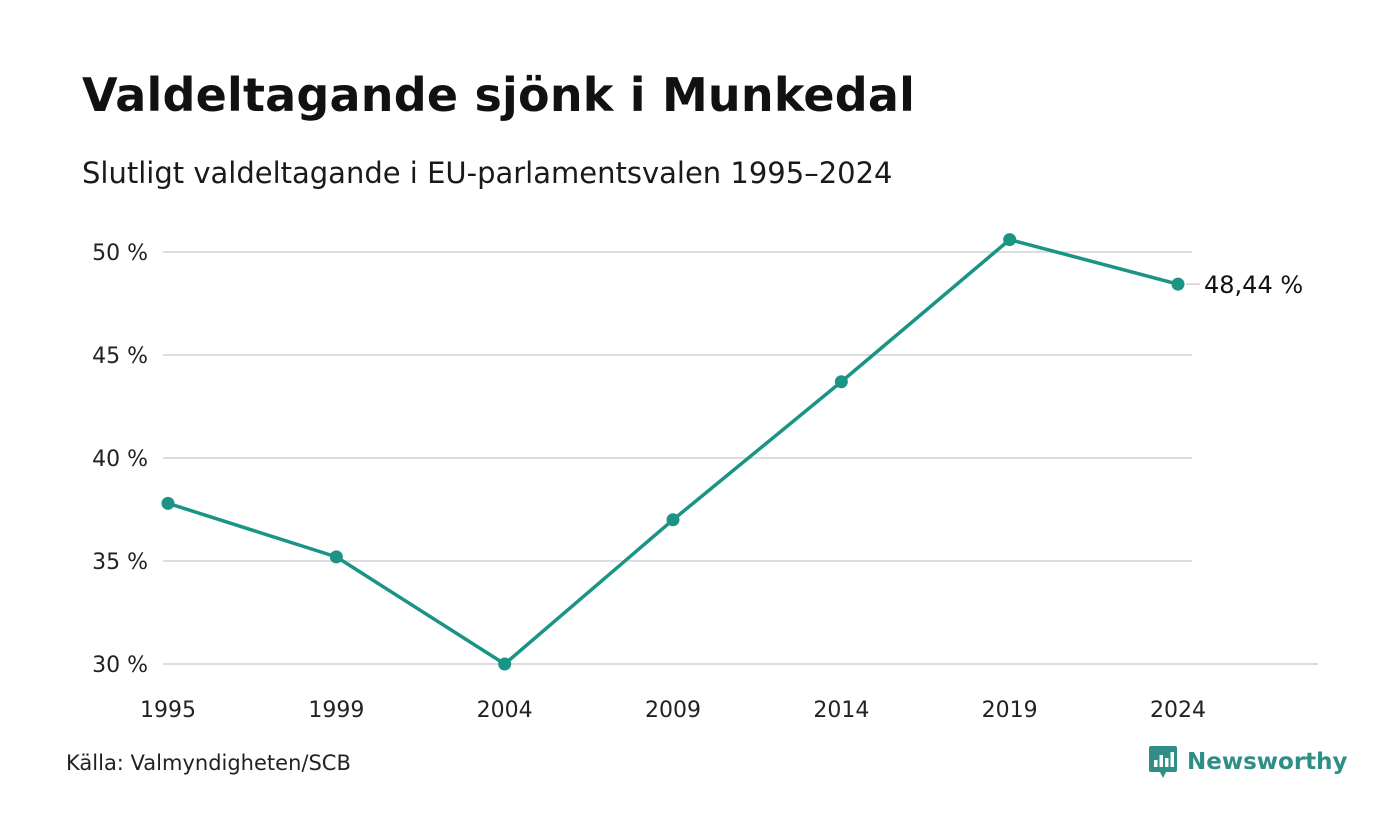 The image size is (1400, 840). I want to click on x-tick-label: 1999, so click(336, 710).